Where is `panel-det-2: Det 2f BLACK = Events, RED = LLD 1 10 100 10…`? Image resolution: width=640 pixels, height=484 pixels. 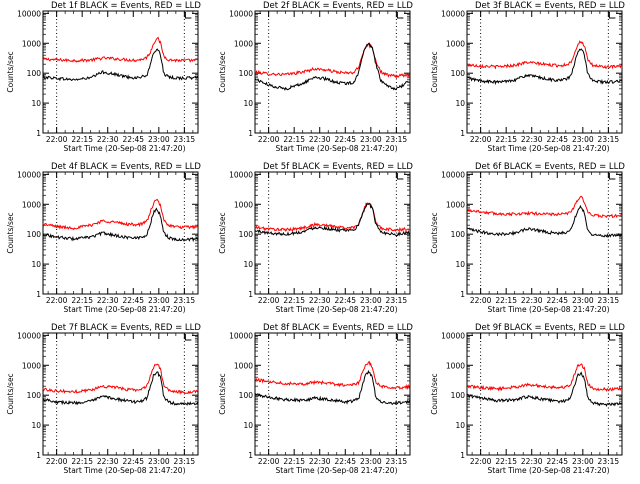
panel-det-2: Det 2f BLACK = Events, RED = LLD 1 10 100 10… is located at coordinates (315, 77).